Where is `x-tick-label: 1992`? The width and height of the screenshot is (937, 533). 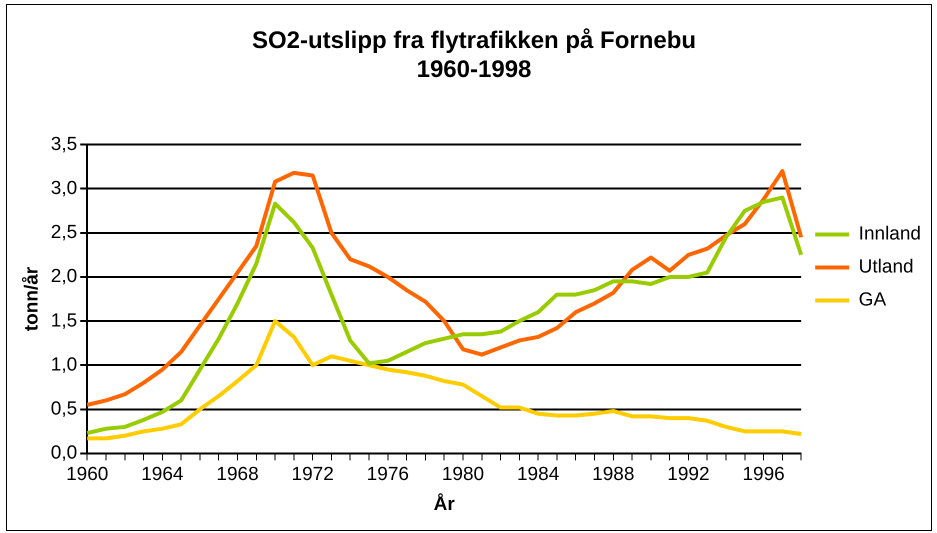 x-tick-label: 1992 is located at coordinates (688, 475).